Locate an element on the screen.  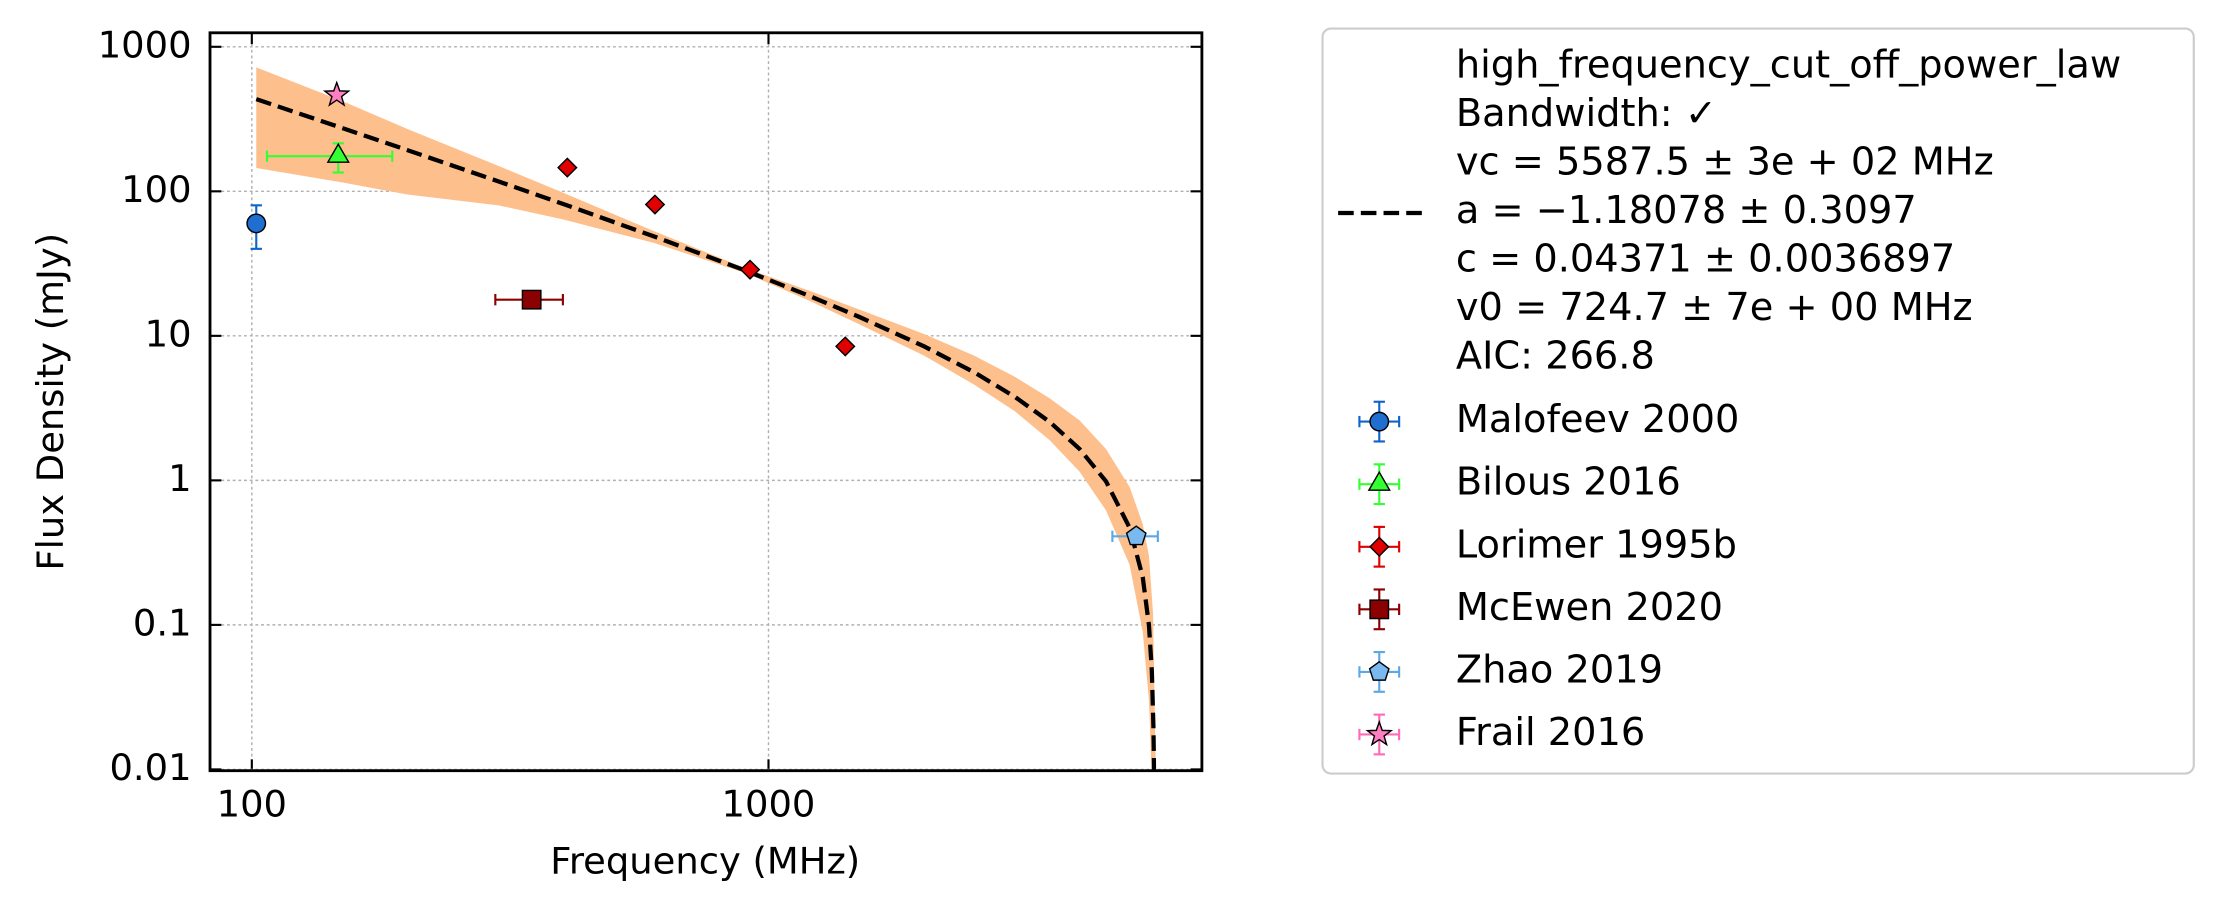
legend-text: Frail 2016 is located at coordinates (1550, 732).